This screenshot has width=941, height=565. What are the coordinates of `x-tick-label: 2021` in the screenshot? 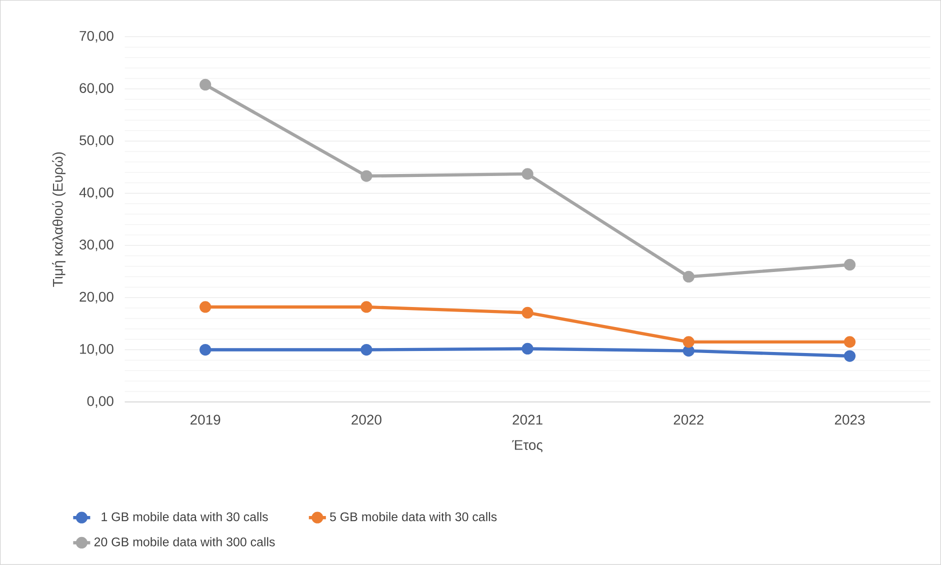 It's located at (527, 419).